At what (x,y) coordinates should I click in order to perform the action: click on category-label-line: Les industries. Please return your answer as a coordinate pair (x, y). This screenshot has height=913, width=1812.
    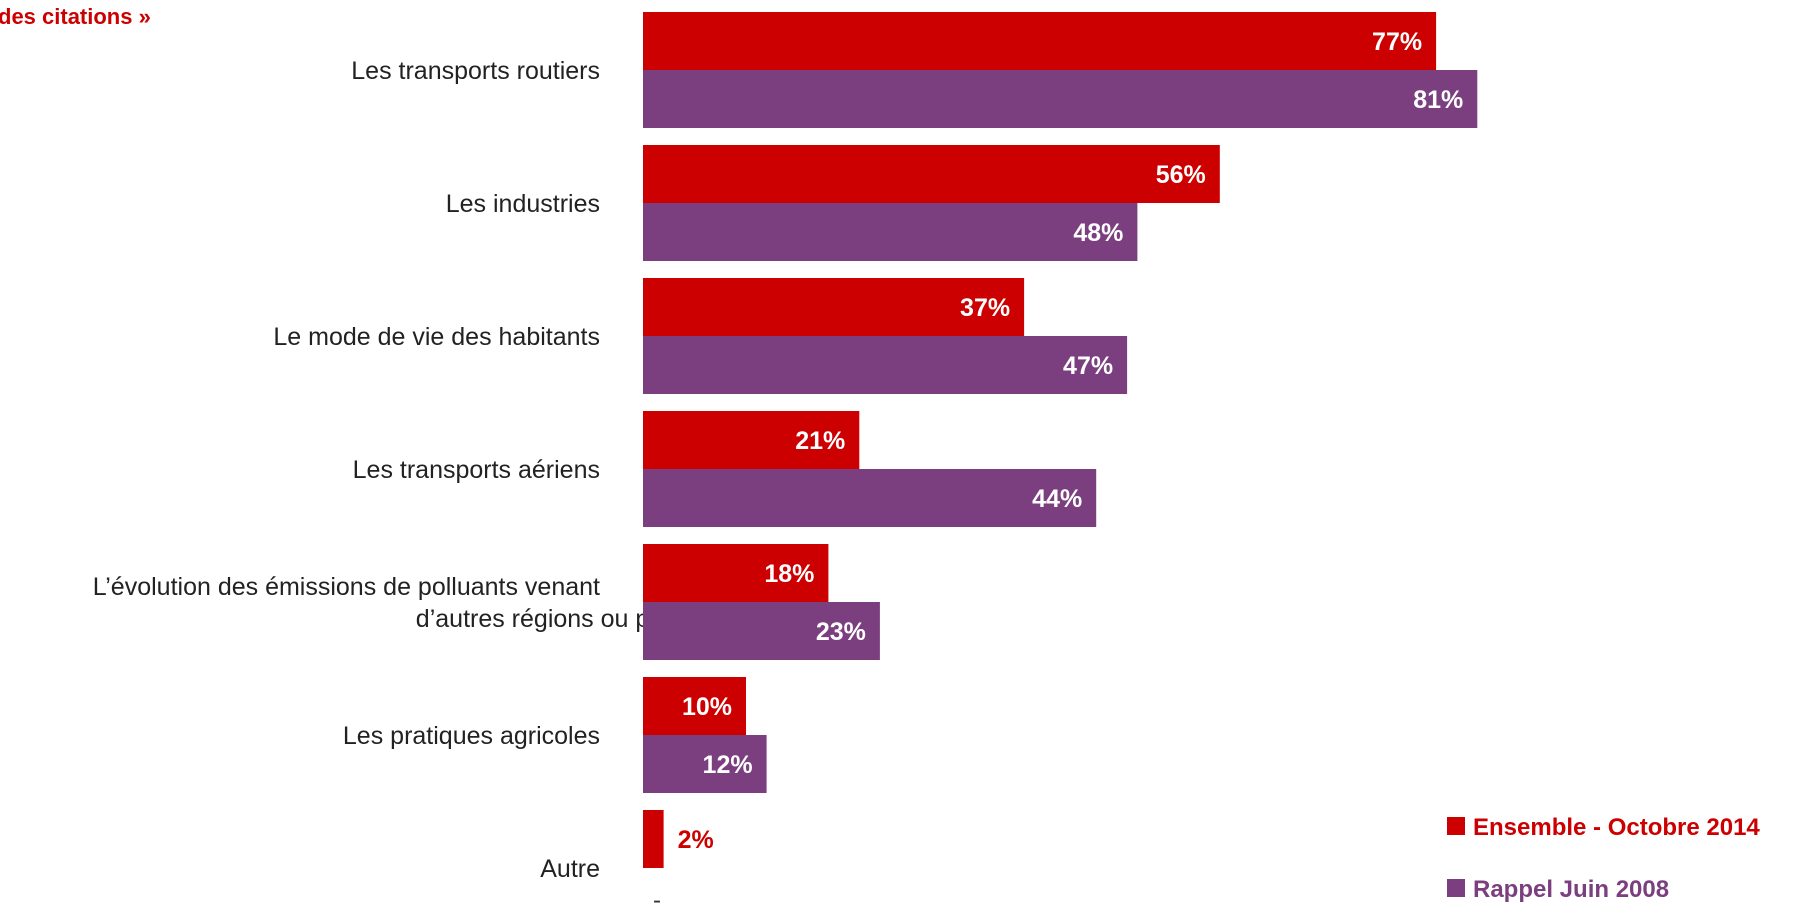
    Looking at the image, I should click on (523, 204).